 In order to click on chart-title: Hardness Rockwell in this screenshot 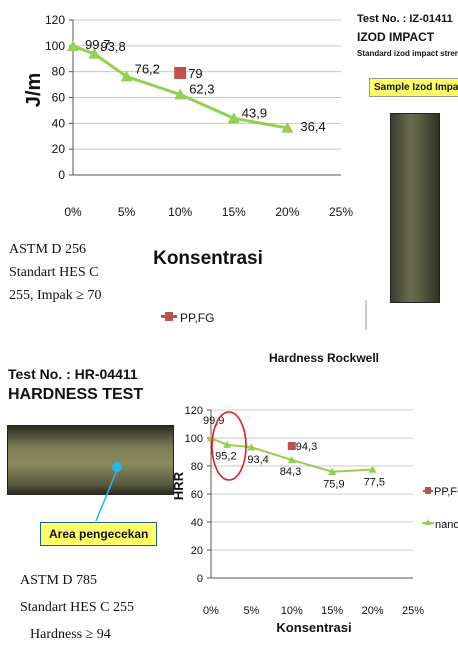, I will do `click(324, 358)`.